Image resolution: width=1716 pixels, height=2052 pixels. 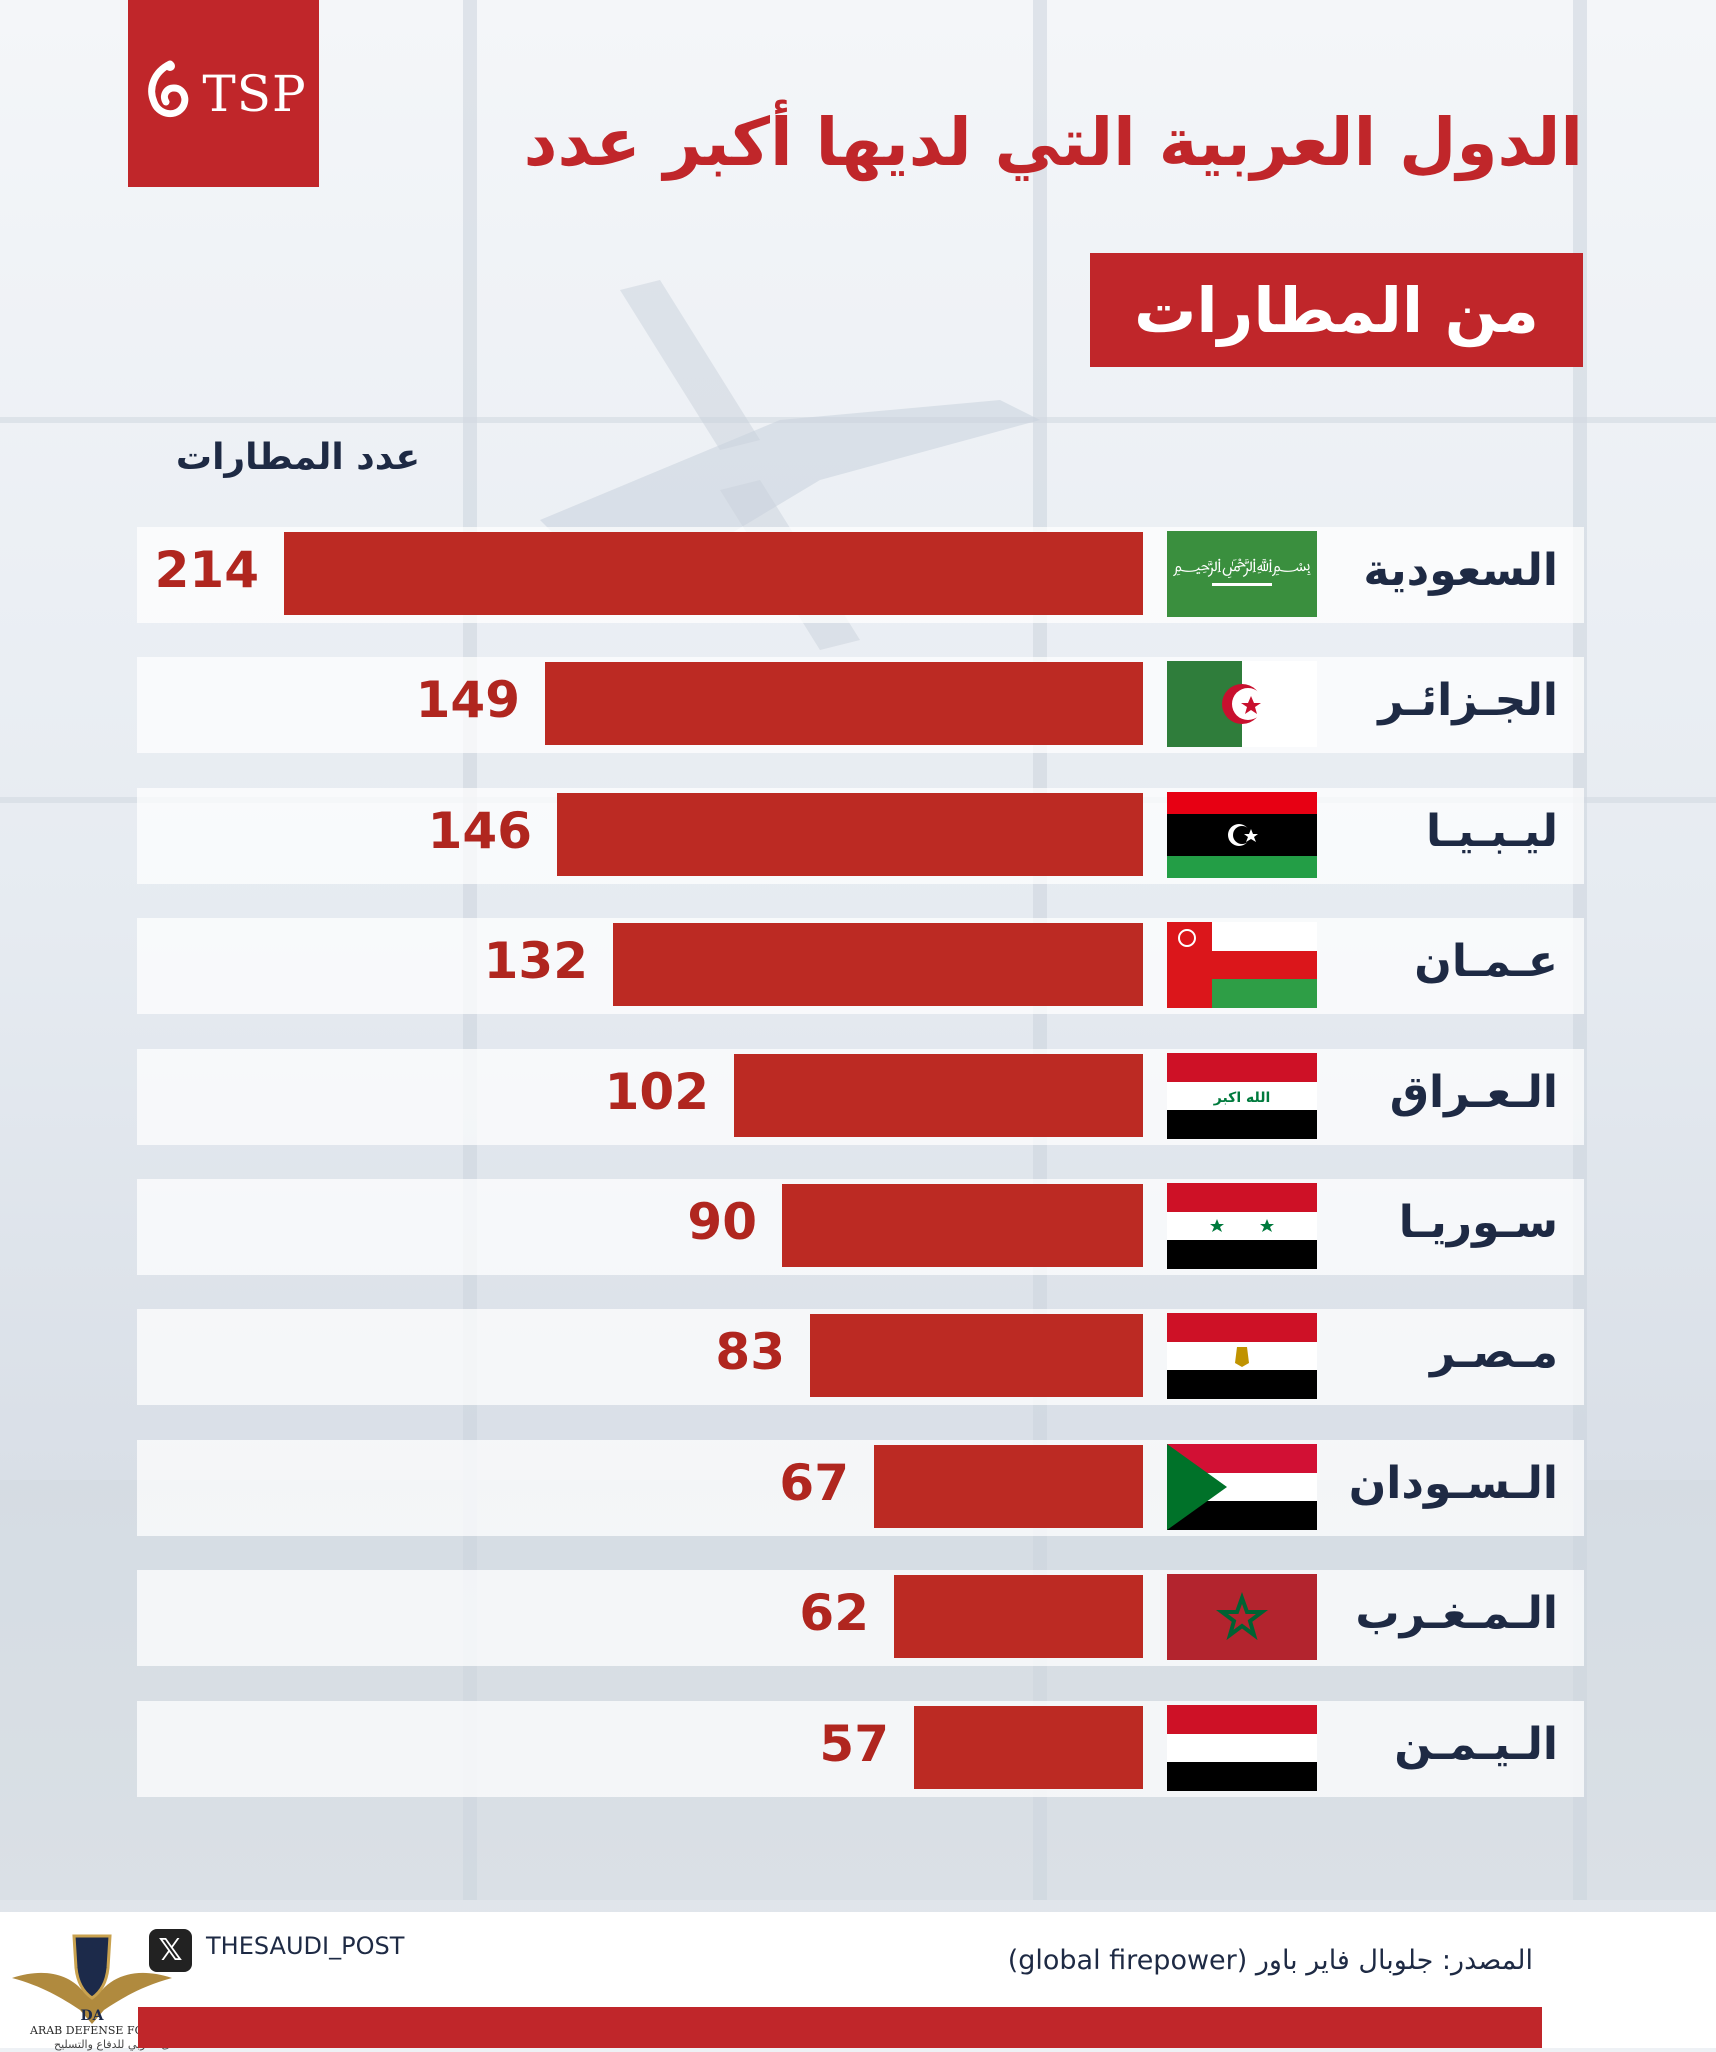 I want to click on chart-row: 102 الله اكبر الـعـراق, so click(x=860, y=1097).